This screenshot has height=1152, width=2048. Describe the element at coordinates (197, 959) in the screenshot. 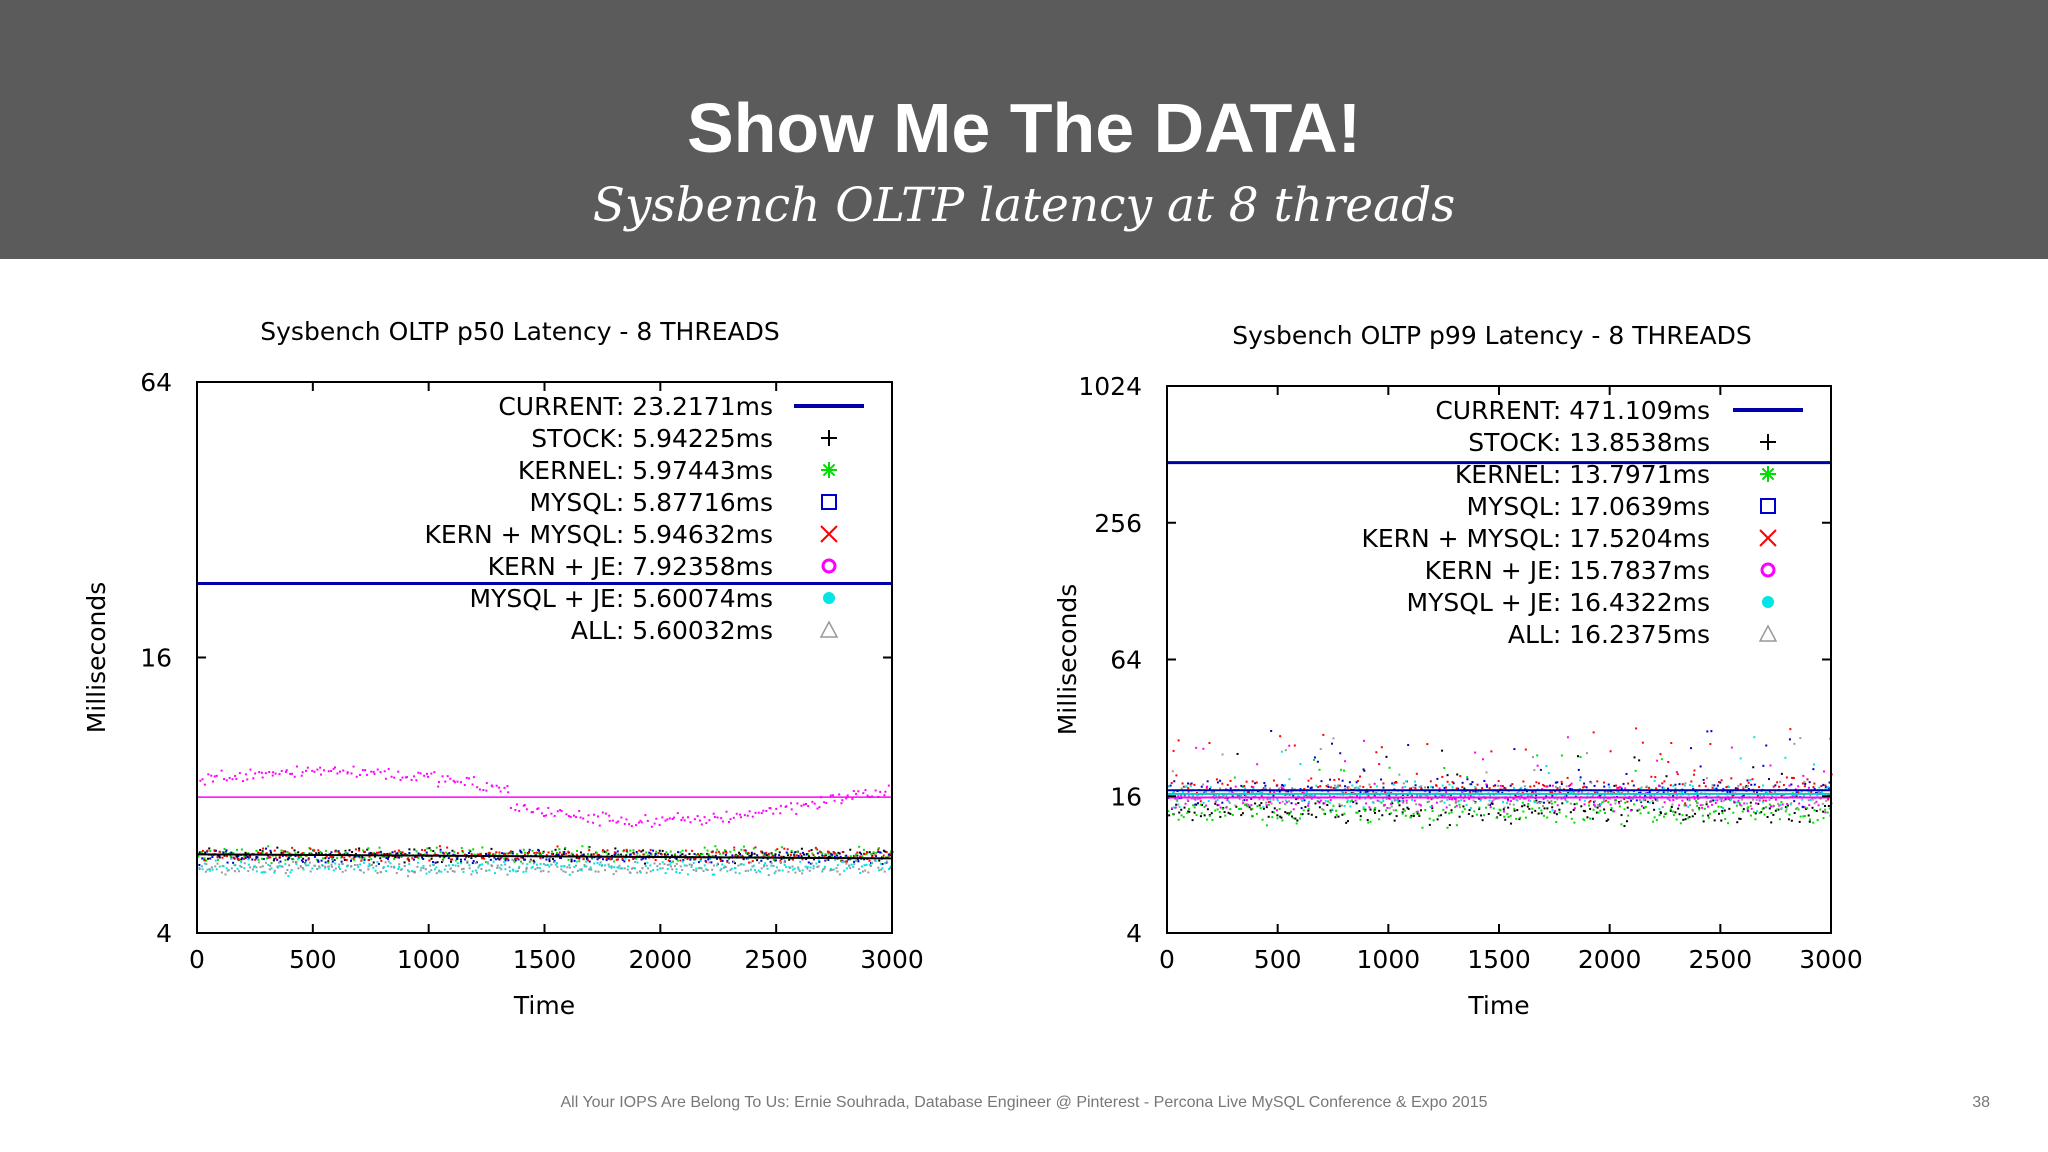

I see `x-tick-label: 0` at that location.